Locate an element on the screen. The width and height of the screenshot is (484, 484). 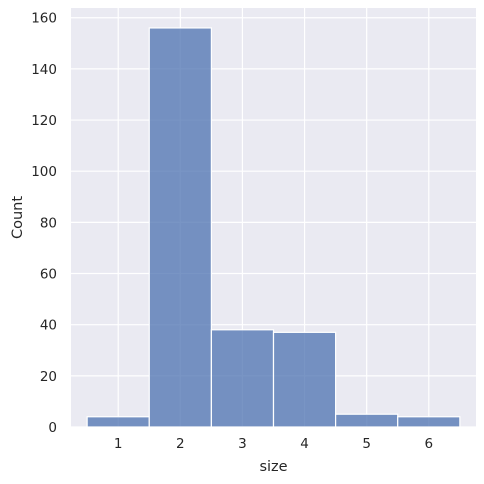
x-tick-labels: 1 2 3 4 5 6 is located at coordinates (273, 444).